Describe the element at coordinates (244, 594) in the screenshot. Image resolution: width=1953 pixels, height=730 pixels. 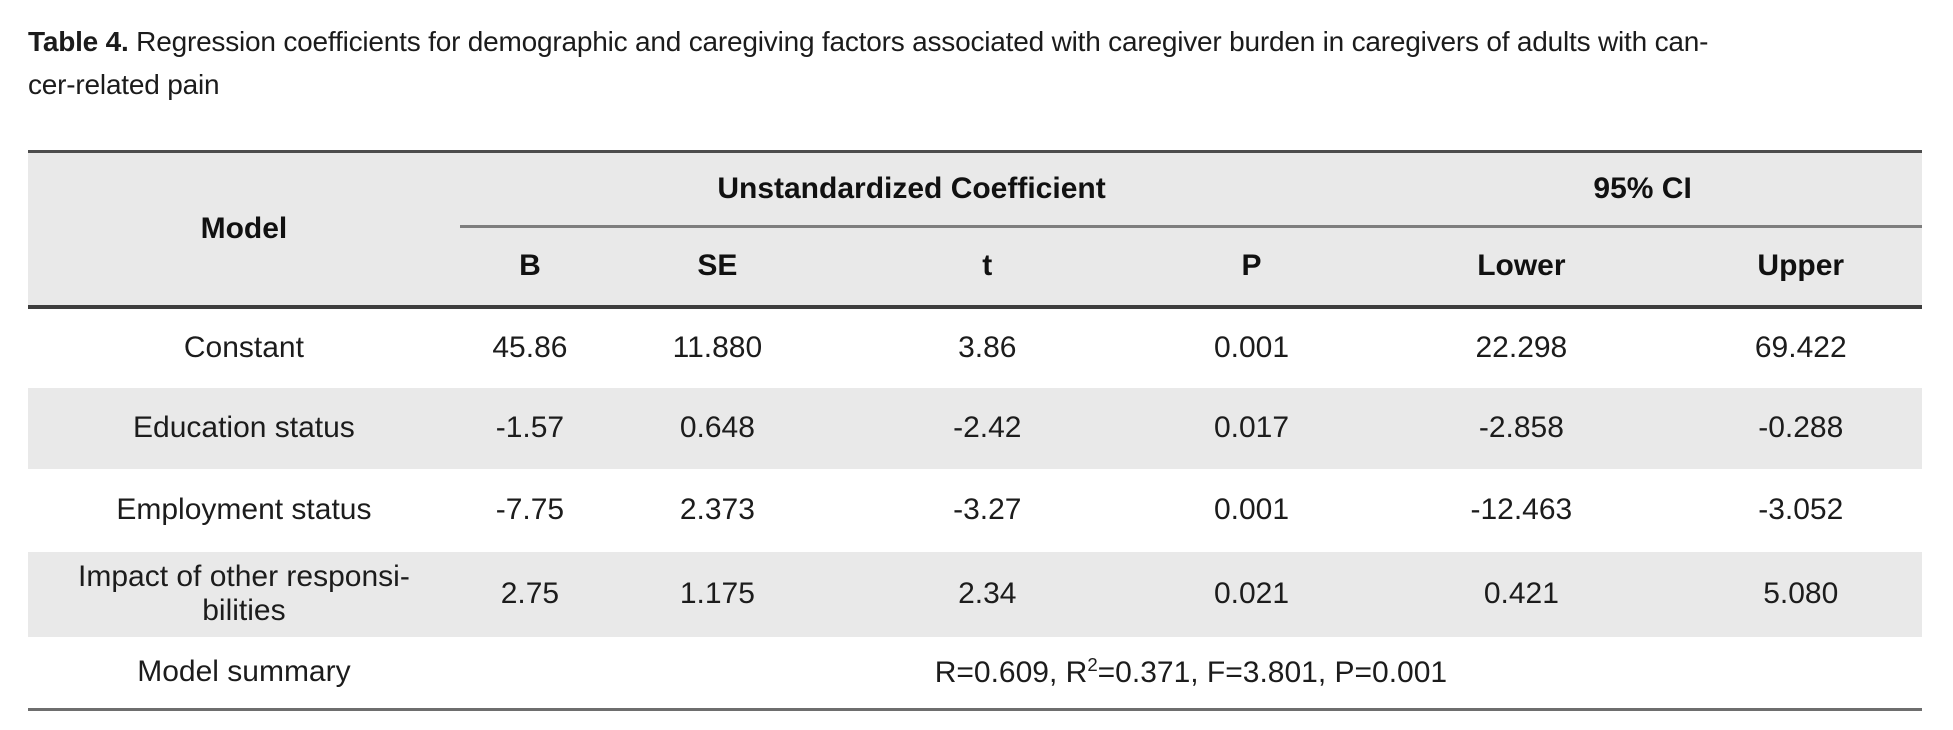
I see `cell-model: Impact of other responsi- bilities` at that location.